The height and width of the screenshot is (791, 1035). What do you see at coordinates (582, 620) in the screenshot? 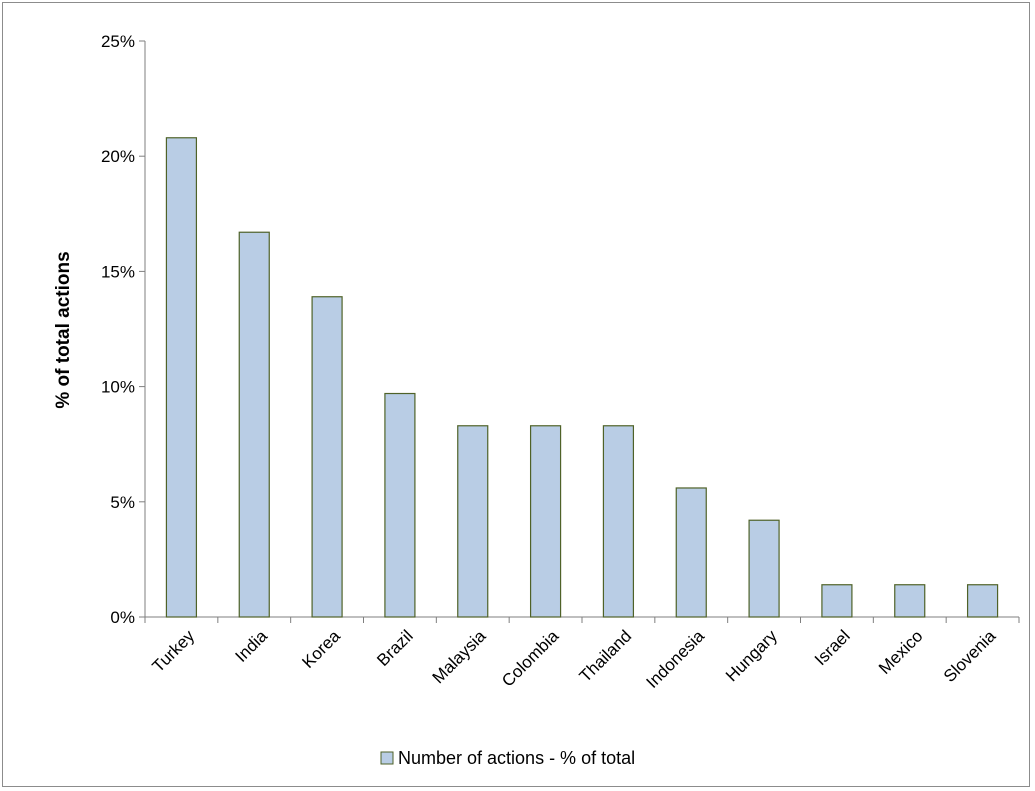
I see `x-axis` at bounding box center [582, 620].